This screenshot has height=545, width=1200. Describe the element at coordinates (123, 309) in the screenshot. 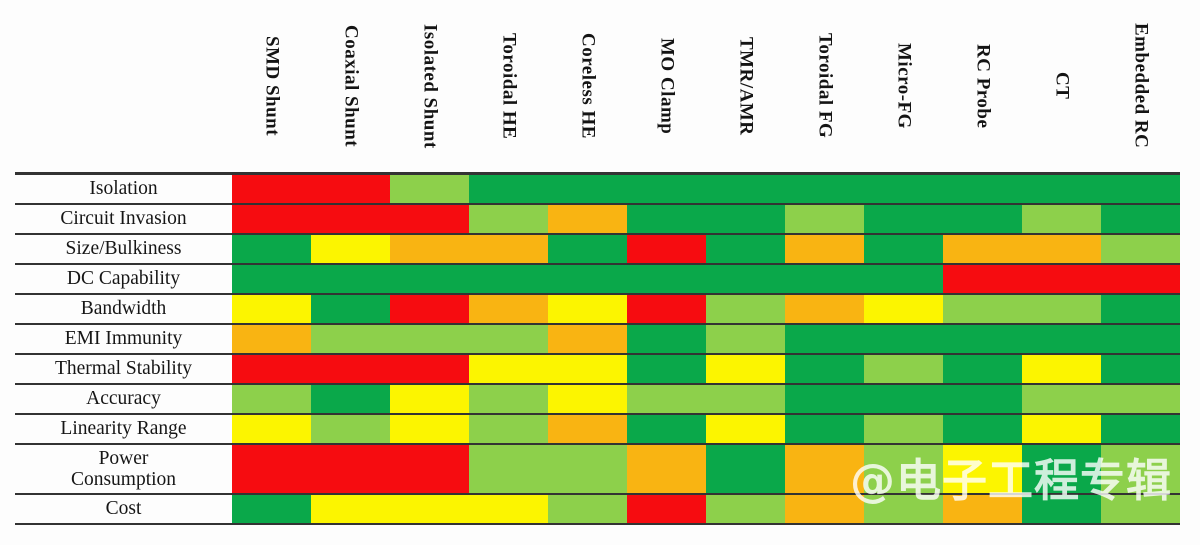

I see `row-label-text: Bandwidth` at that location.